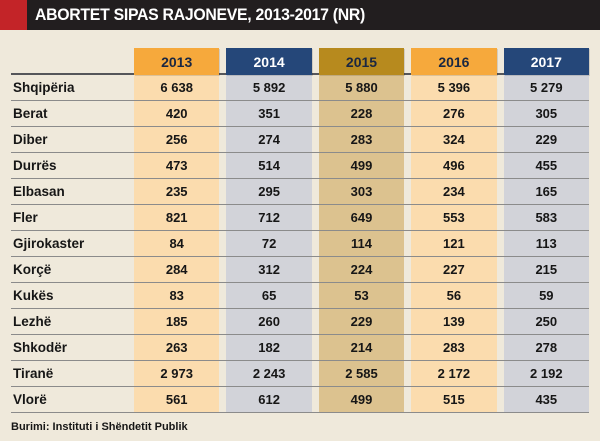 The image size is (600, 441). What do you see at coordinates (300, 374) in the screenshot?
I see `table-row-tirane: Tiranë 2 973 2 243 2 585 2 172 2 192` at bounding box center [300, 374].